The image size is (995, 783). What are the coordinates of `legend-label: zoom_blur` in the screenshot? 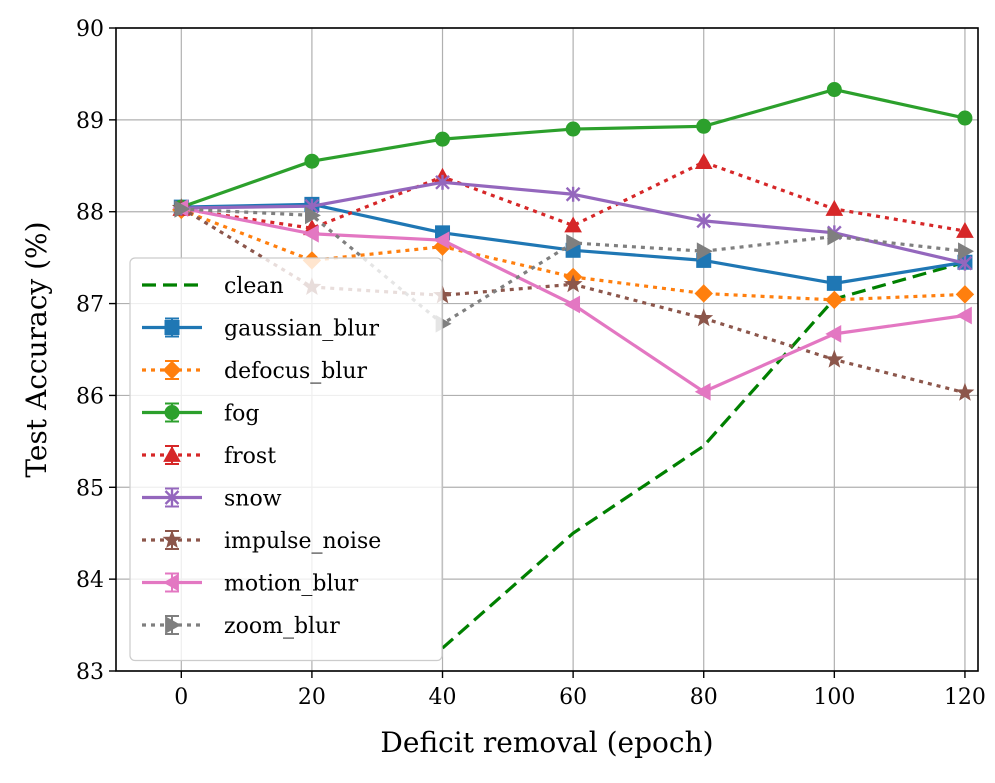 It's located at (282, 626).